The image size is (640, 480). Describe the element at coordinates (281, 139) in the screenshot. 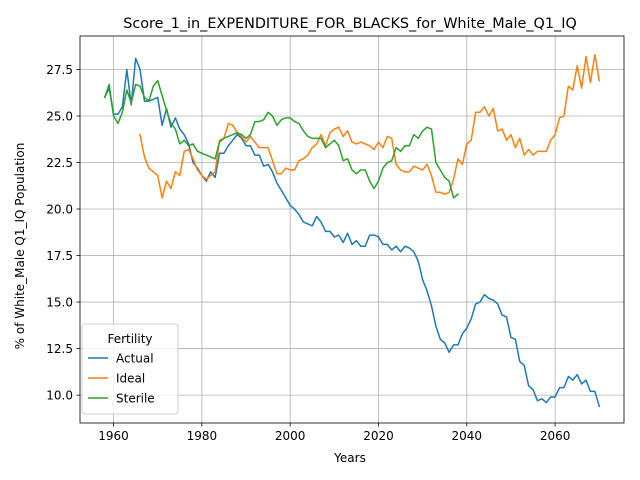

I see `series-line-sterile` at that location.